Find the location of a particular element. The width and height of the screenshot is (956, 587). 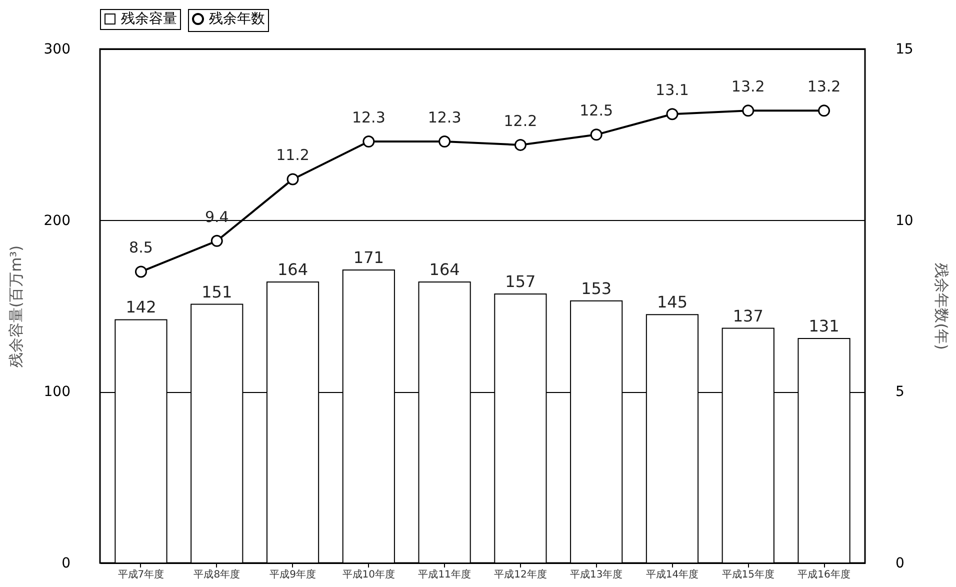

x-tick-label: 平成10年度 is located at coordinates (369, 574).